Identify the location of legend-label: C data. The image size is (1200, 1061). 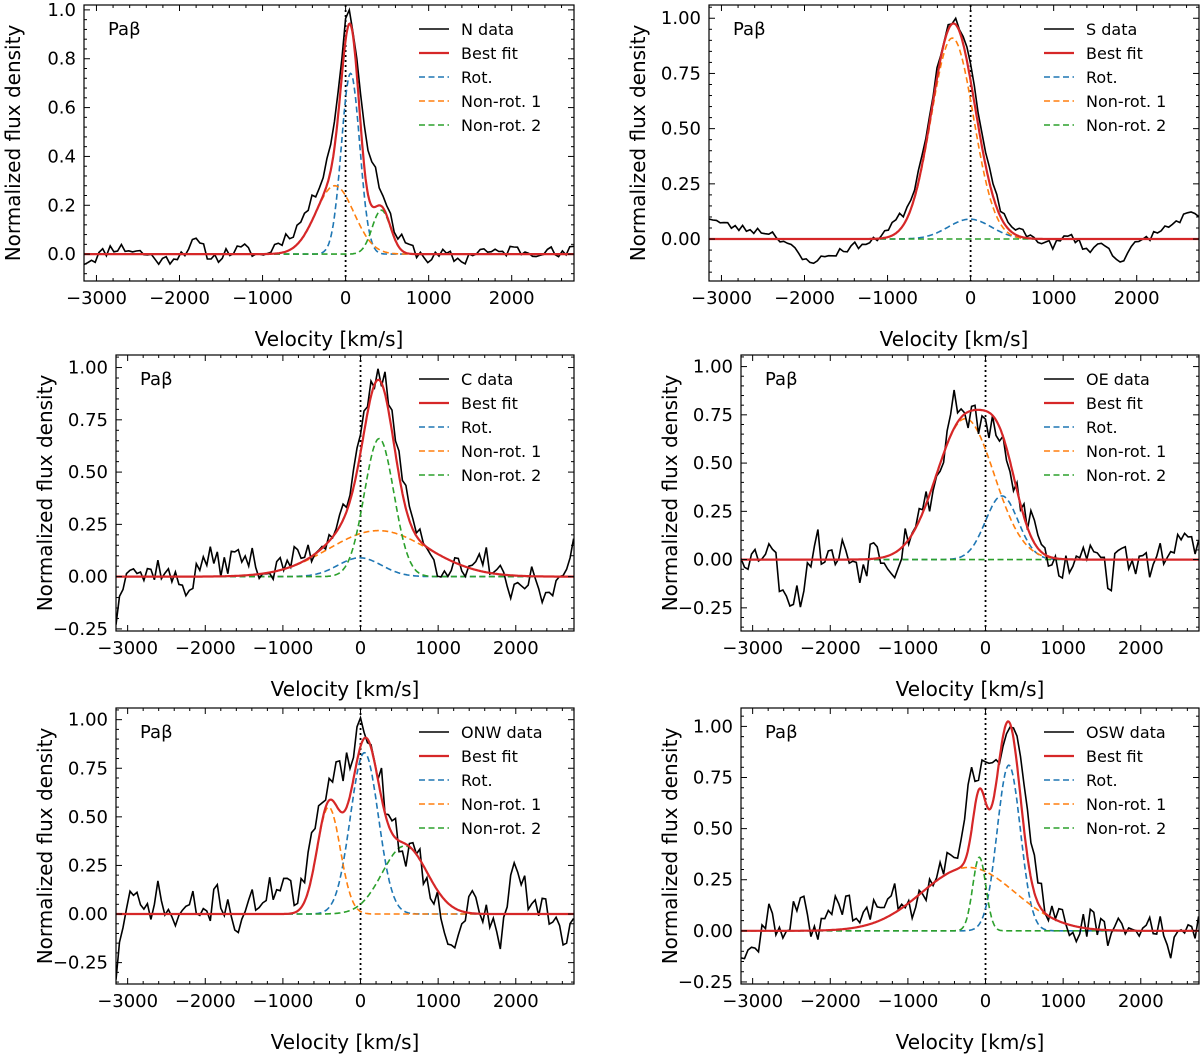
(487, 379).